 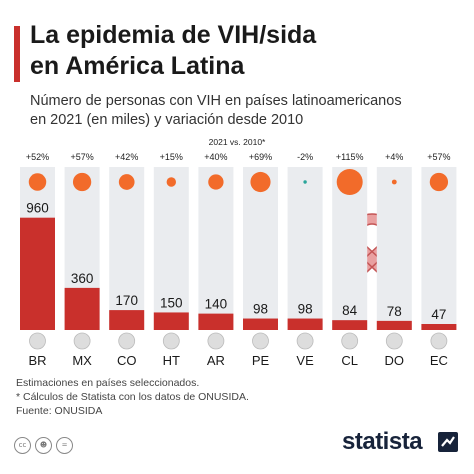 I want to click on value-label: 170, so click(x=126, y=300).